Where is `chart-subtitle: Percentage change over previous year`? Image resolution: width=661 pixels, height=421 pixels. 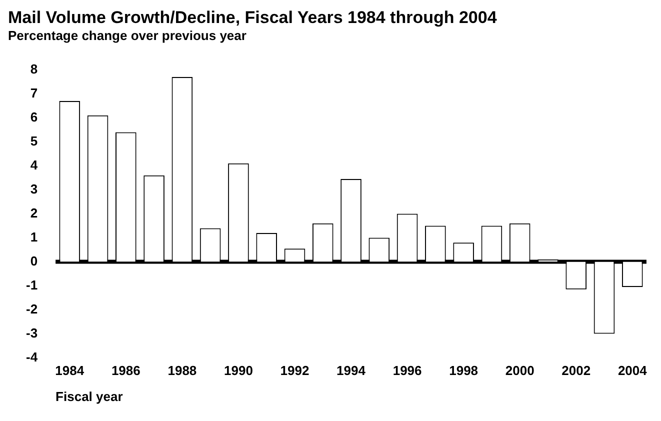
chart-subtitle: Percentage change over previous year is located at coordinates (128, 36).